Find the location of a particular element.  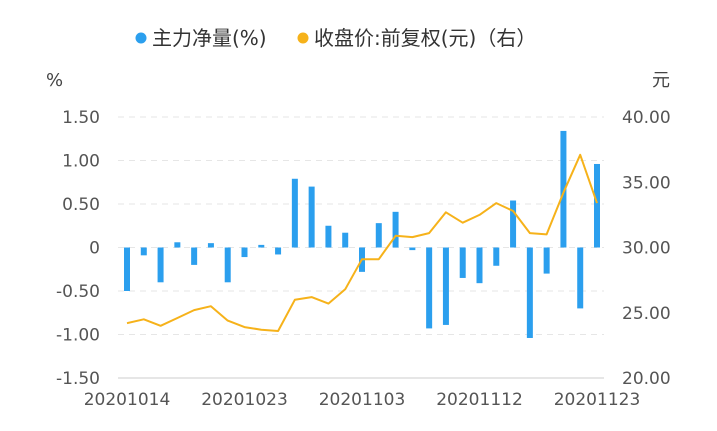

legend-label-line: 收盘价:前复权(元)（右） is located at coordinates (425, 38).